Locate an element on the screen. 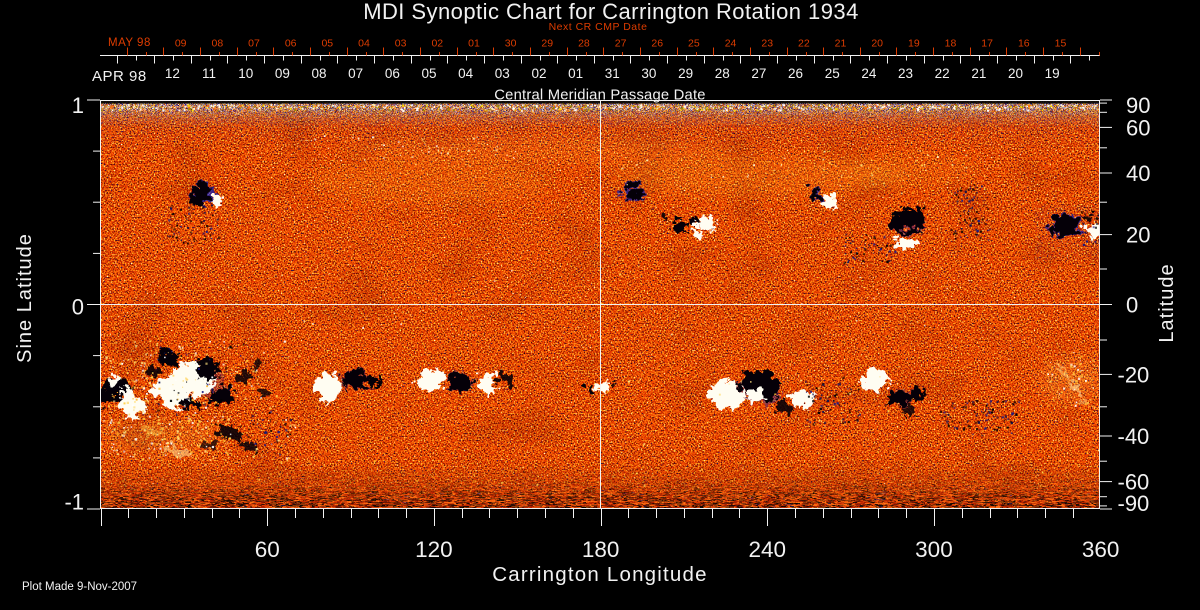  svg-text: 31 is located at coordinates (612, 73).